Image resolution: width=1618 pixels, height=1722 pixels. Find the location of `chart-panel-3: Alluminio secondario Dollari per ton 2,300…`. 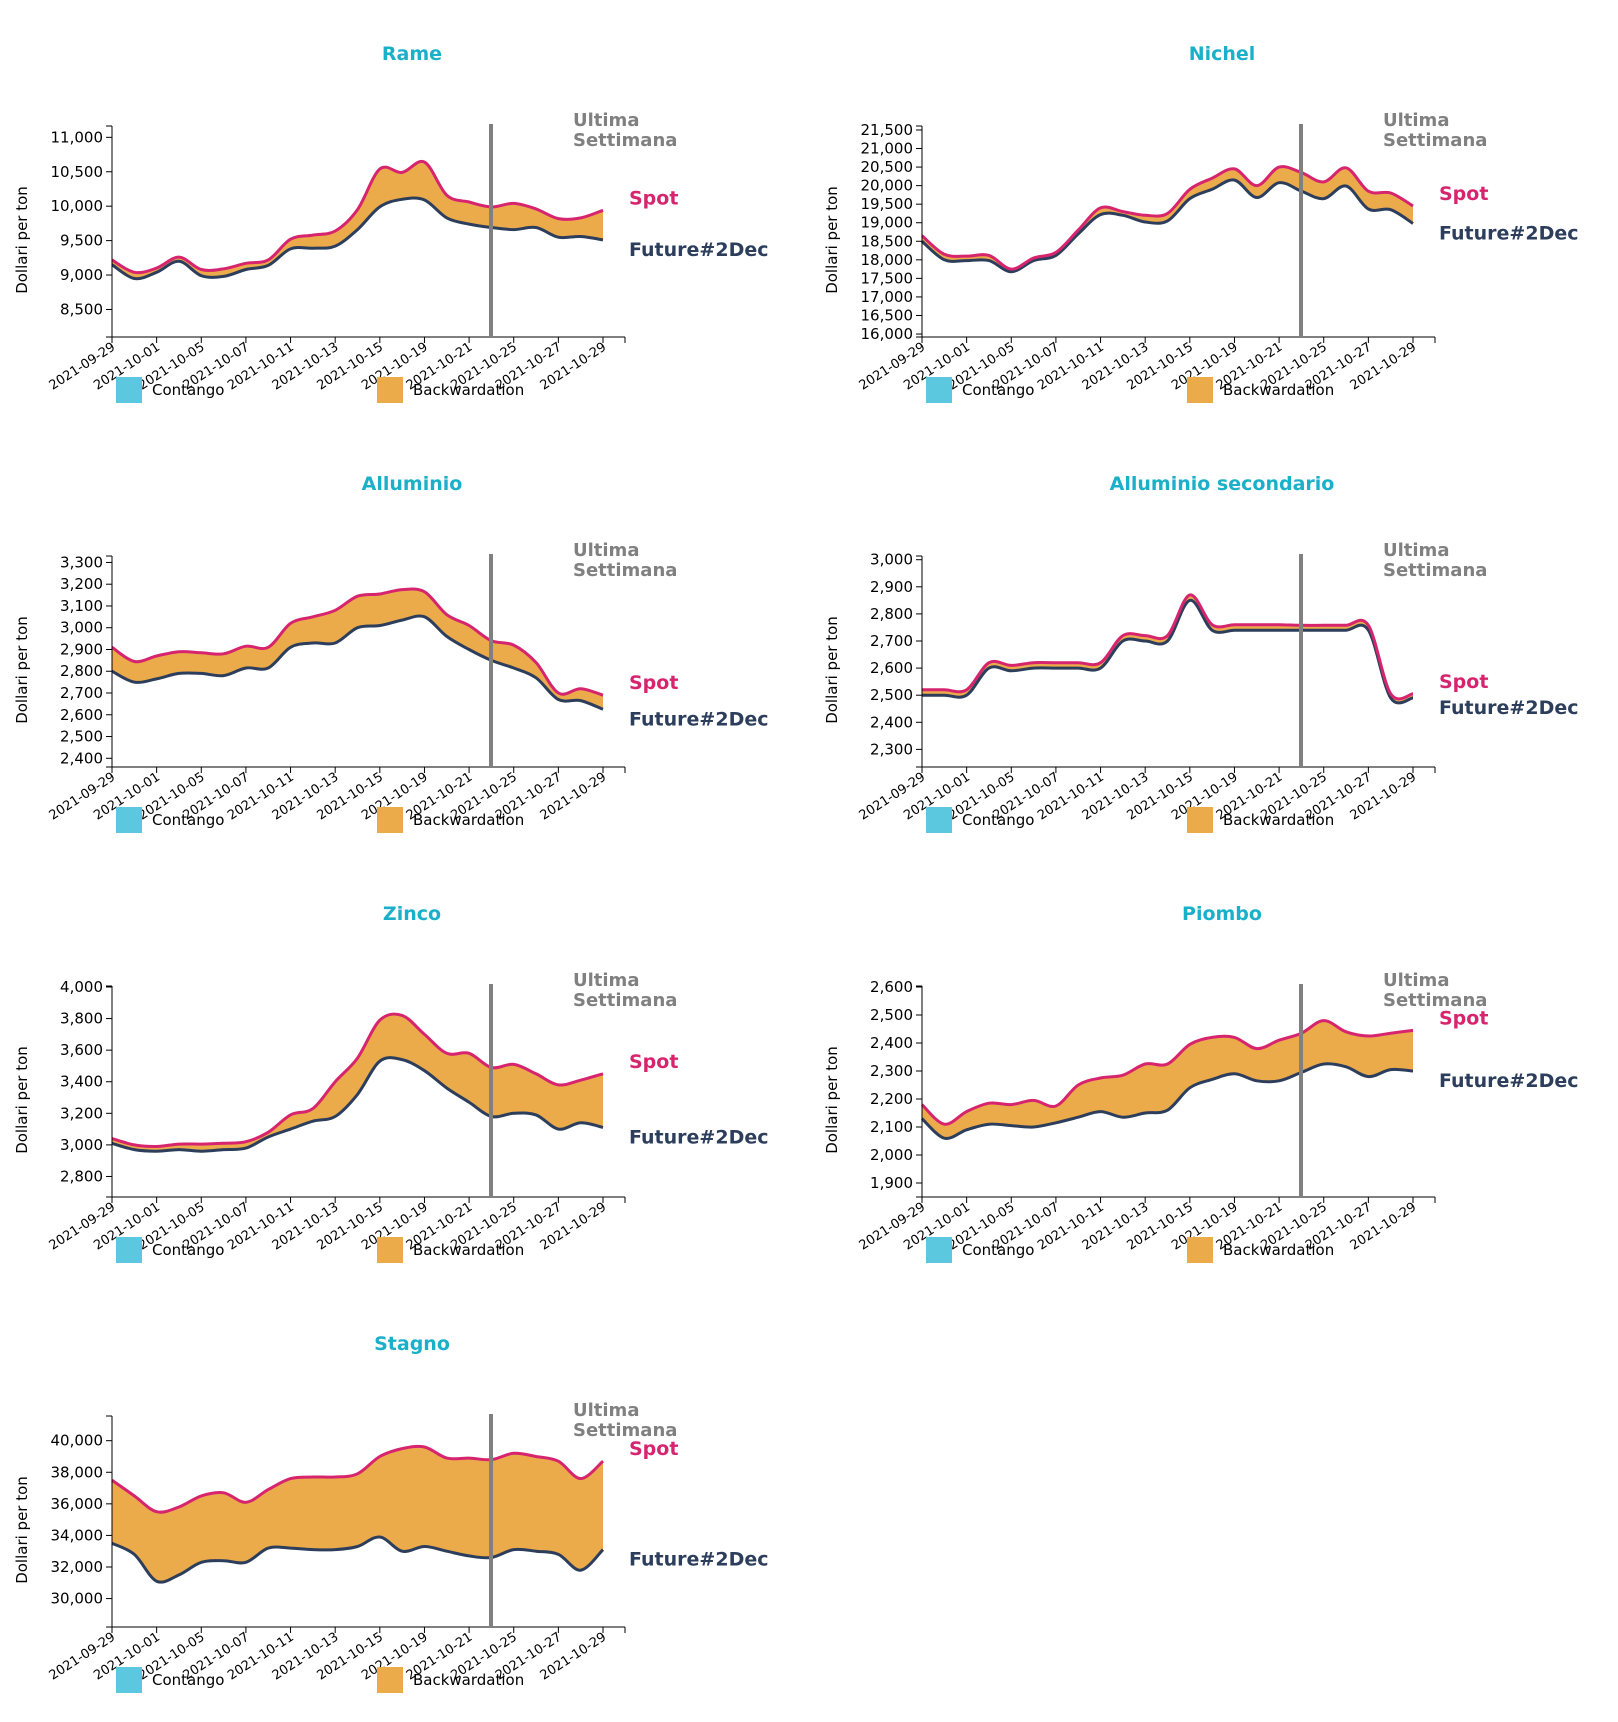

chart-panel-3: Alluminio secondario Dollari per ton 2,300… is located at coordinates (1201, 653).